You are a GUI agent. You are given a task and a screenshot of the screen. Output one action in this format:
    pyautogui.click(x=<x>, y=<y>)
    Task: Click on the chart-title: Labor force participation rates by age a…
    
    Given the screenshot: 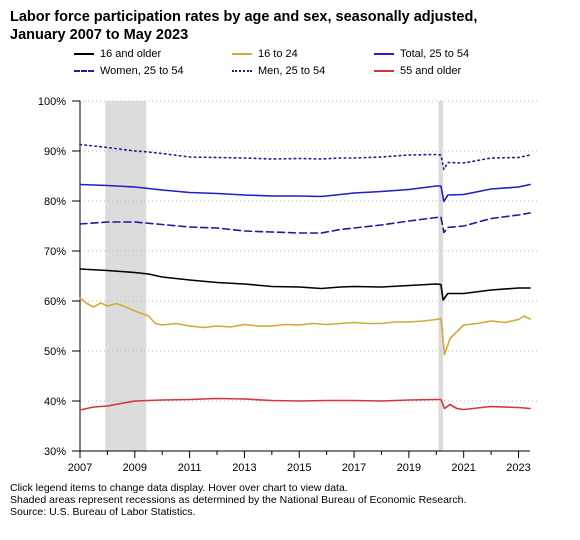 What is the action you would take?
    pyautogui.click(x=290, y=26)
    